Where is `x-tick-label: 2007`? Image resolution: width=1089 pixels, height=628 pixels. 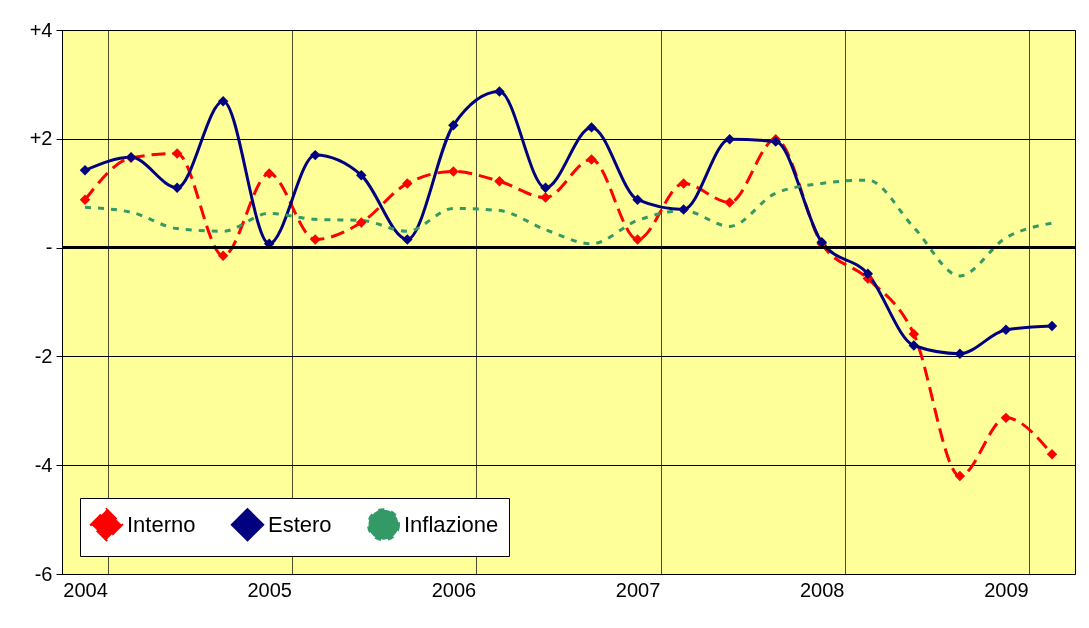
x-tick-label: 2007 is located at coordinates (638, 589).